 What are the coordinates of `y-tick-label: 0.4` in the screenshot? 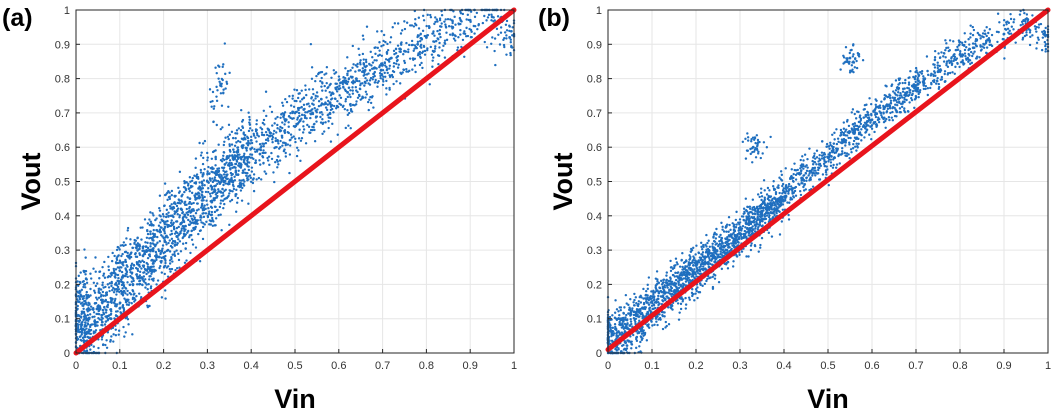 It's located at (62, 217).